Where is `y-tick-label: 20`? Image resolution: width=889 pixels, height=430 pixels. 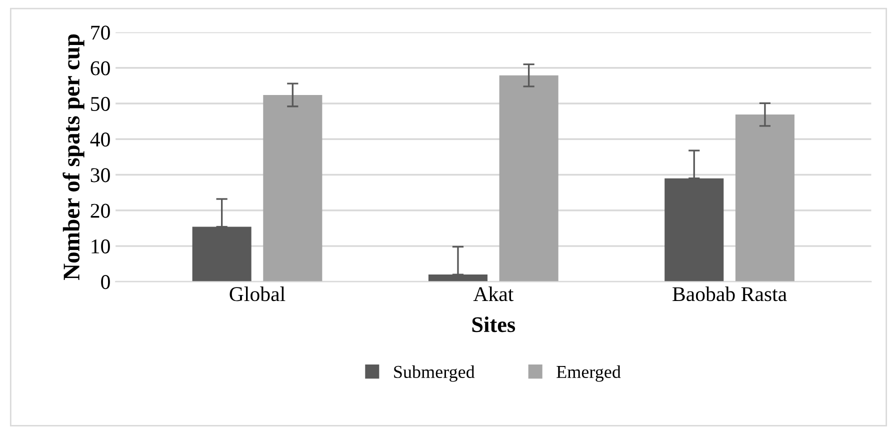
y-tick-label: 20 is located at coordinates (100, 211).